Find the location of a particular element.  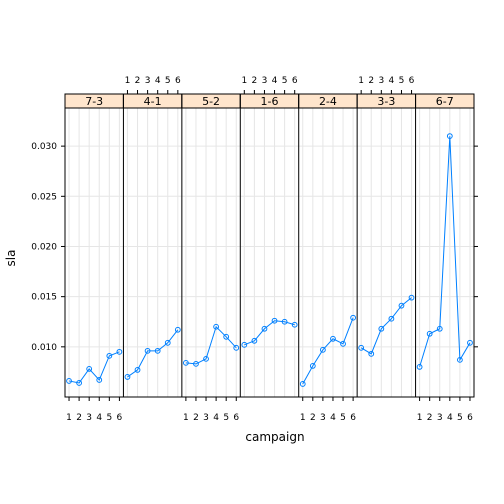

y-tick-label: 0.010 is located at coordinates (44, 348).